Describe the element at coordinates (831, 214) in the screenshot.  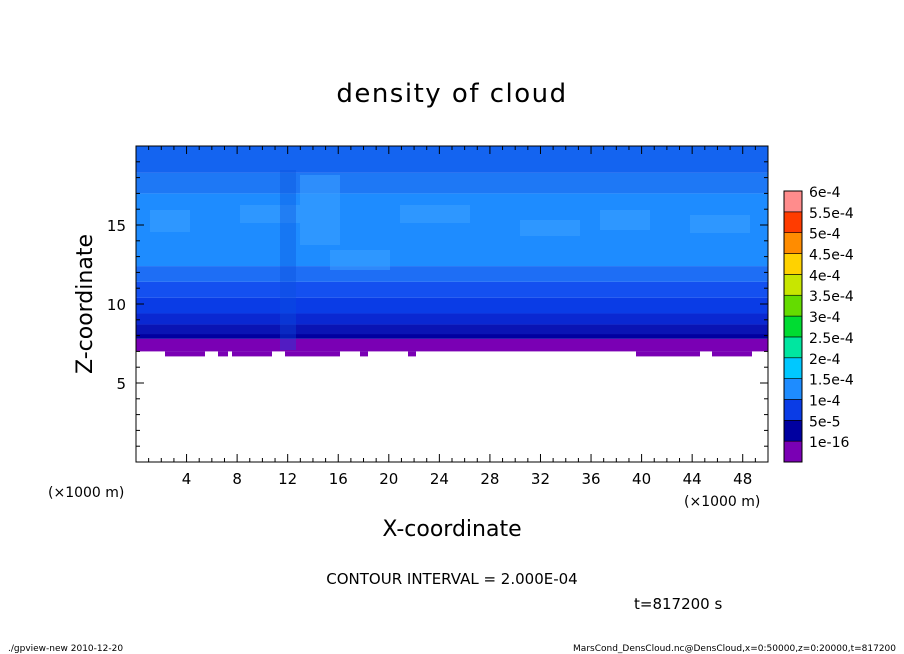
I see `colorbar-label: 5.5e-4` at that location.